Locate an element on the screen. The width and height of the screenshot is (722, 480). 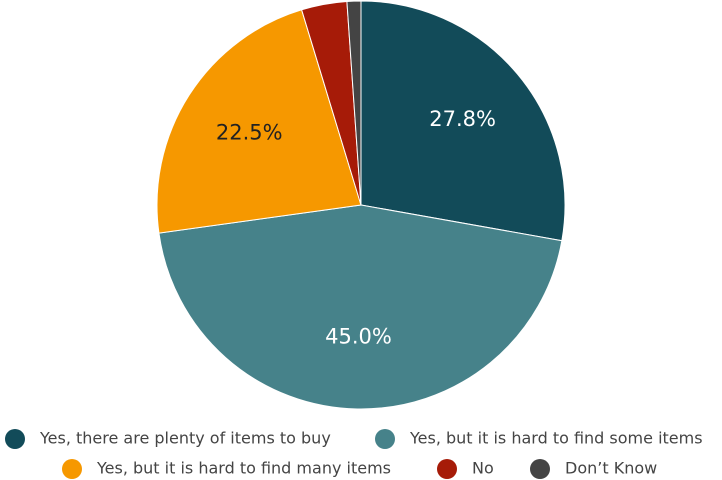
data-label: 22.5% is located at coordinates (249, 133).